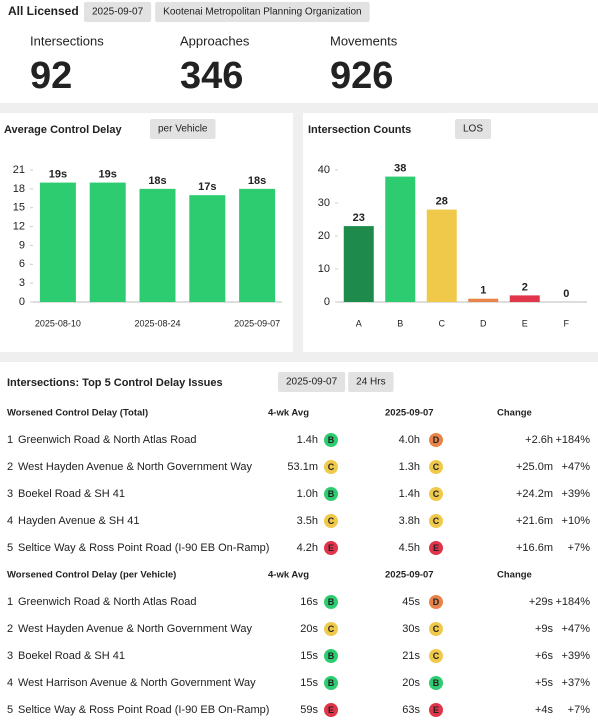  What do you see at coordinates (539, 440) in the screenshot?
I see `change: +2.6h` at bounding box center [539, 440].